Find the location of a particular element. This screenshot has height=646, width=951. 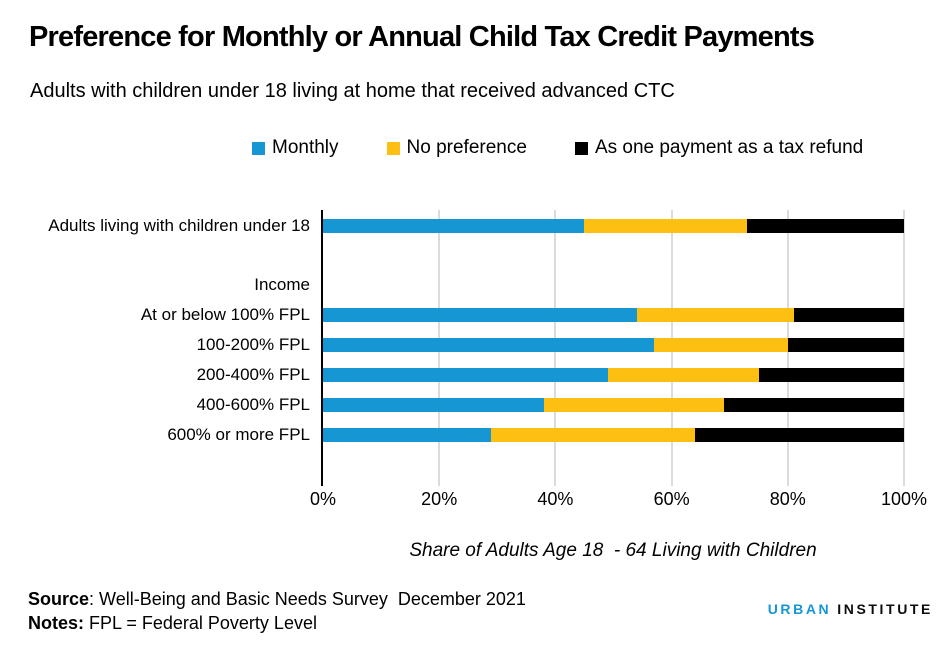

x-tick-label: 40% is located at coordinates (555, 499).